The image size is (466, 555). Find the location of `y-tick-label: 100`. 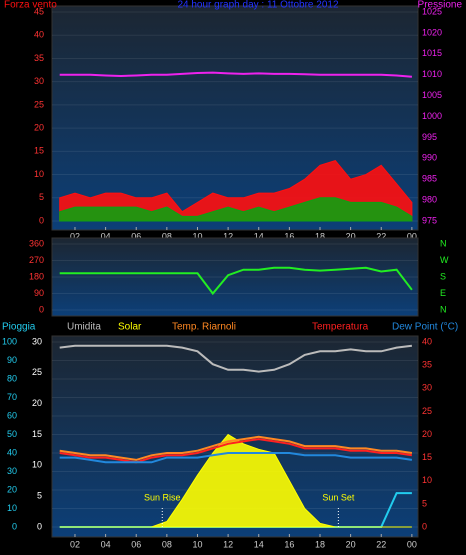

y-tick-label: 100 is located at coordinates (9, 341).